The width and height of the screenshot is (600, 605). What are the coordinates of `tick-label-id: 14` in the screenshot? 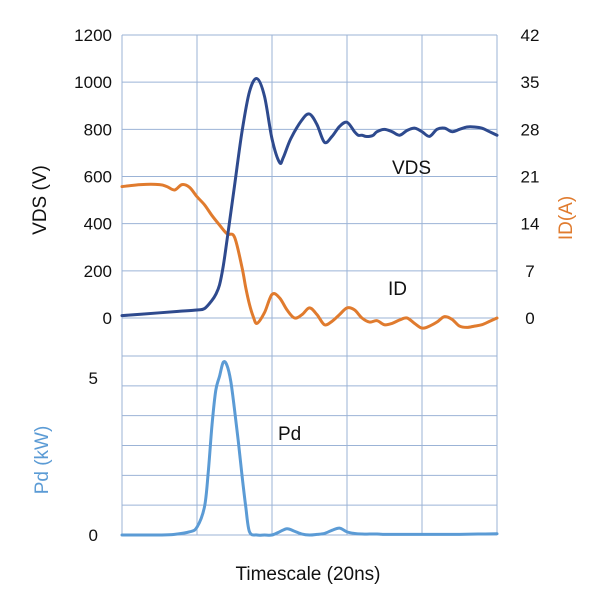 It's located at (530, 224).